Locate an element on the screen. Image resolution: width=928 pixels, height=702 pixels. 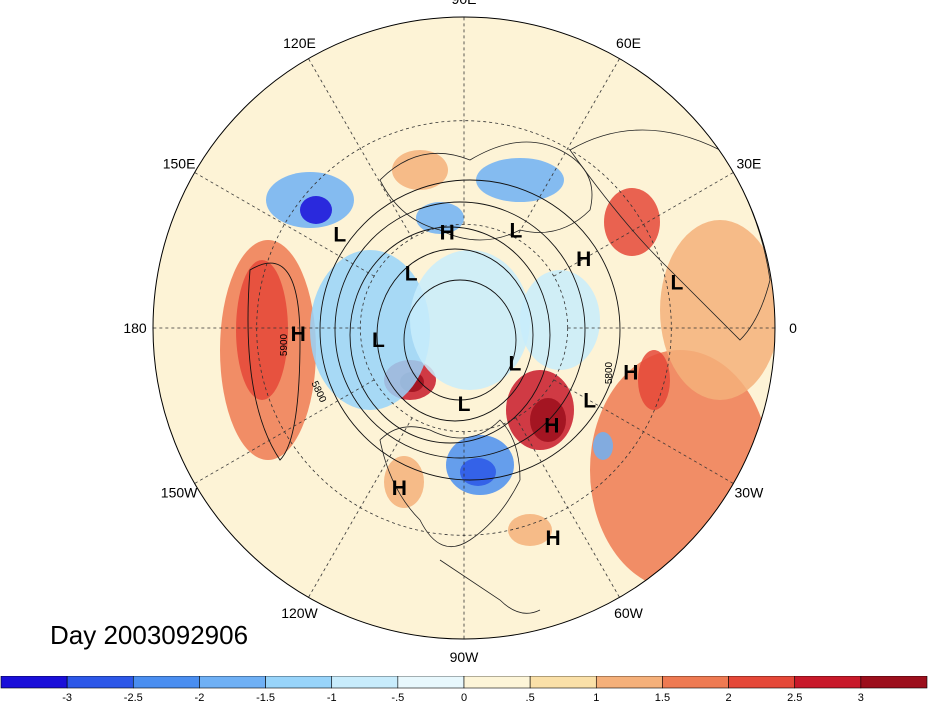
longitude-label: 180 is located at coordinates (135, 328).